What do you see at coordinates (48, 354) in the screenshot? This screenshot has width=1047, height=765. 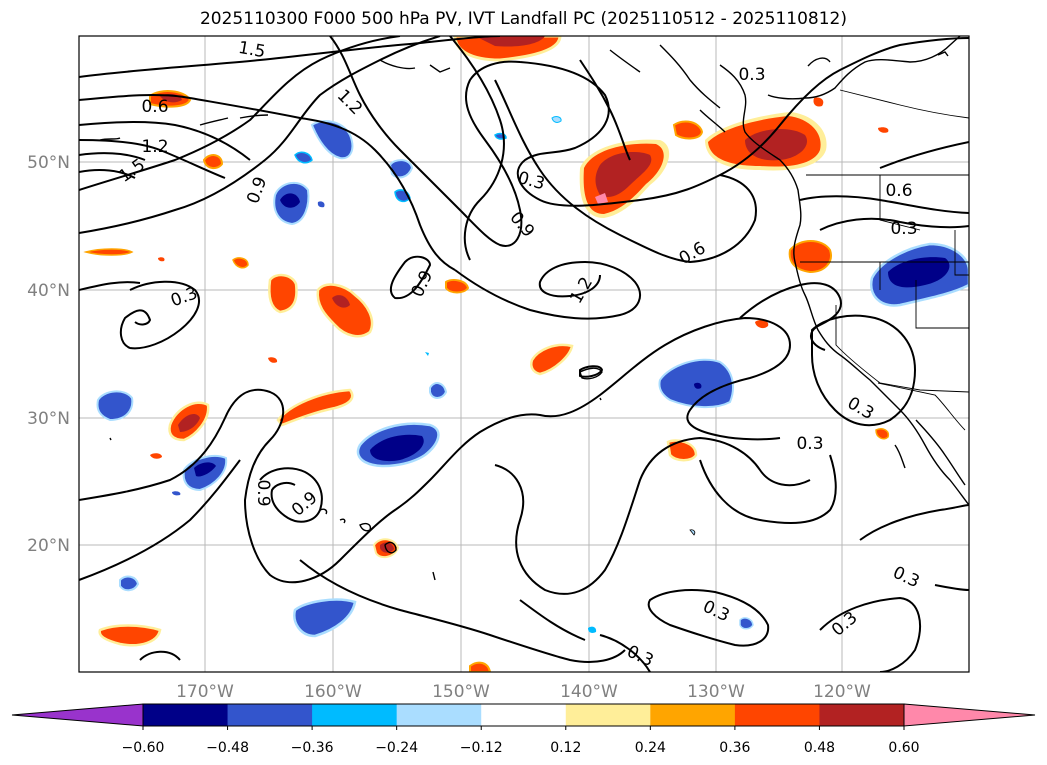 I see `latitude-labels: 50°N 40°N 30°N 20°N` at bounding box center [48, 354].